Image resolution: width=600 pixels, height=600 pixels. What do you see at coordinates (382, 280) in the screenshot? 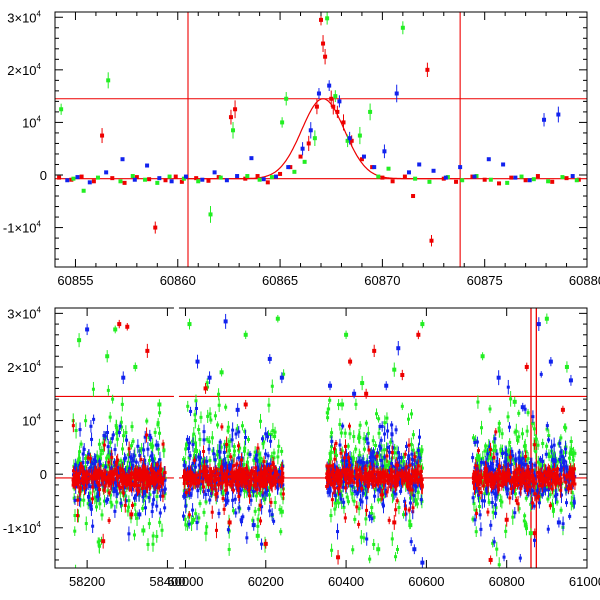
I see `x-tick-label: 60870` at bounding box center [382, 280].